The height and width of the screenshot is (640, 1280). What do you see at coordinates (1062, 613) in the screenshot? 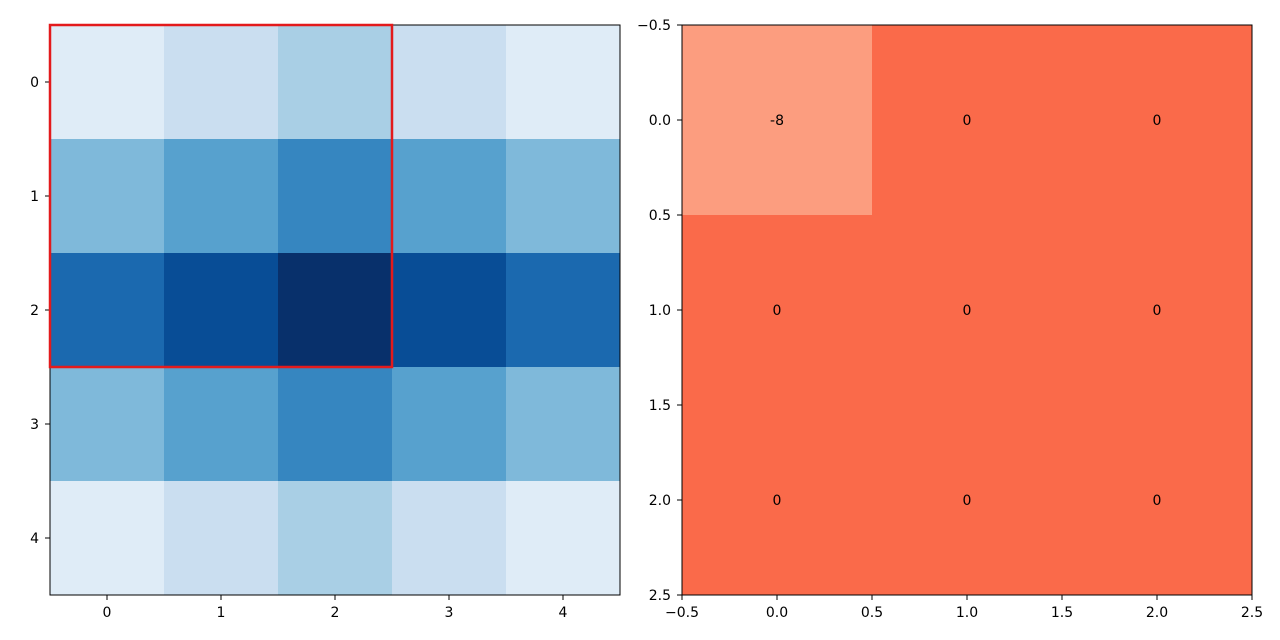
I see `x-tick-label: 1.5` at bounding box center [1062, 613].